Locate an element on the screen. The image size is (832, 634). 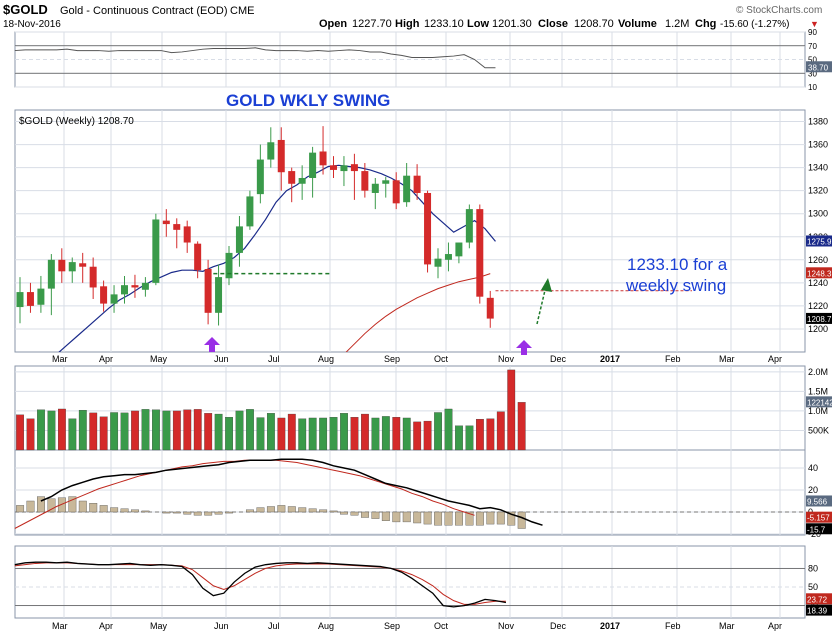
stochastic-panel is located at coordinates (410, 582).